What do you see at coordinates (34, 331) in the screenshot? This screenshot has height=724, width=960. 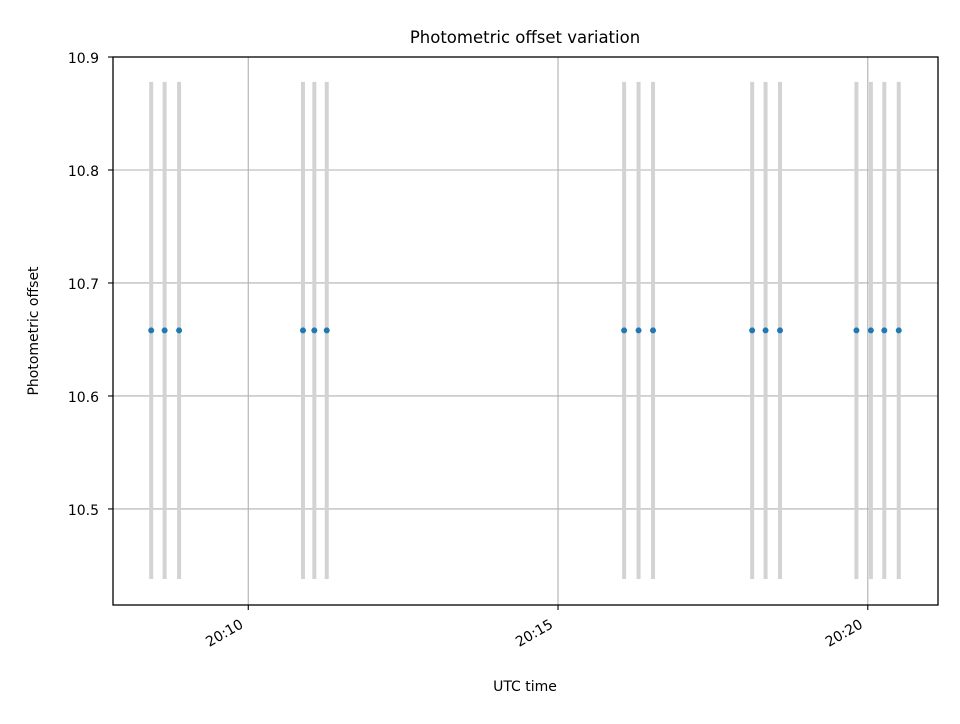 I see `y-axis-label: Photometric offset` at bounding box center [34, 331].